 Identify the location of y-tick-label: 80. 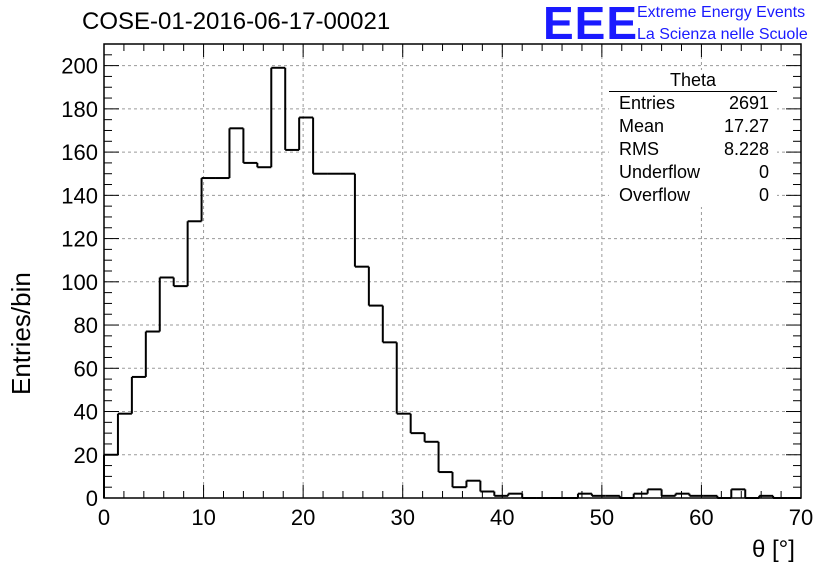
(86, 325).